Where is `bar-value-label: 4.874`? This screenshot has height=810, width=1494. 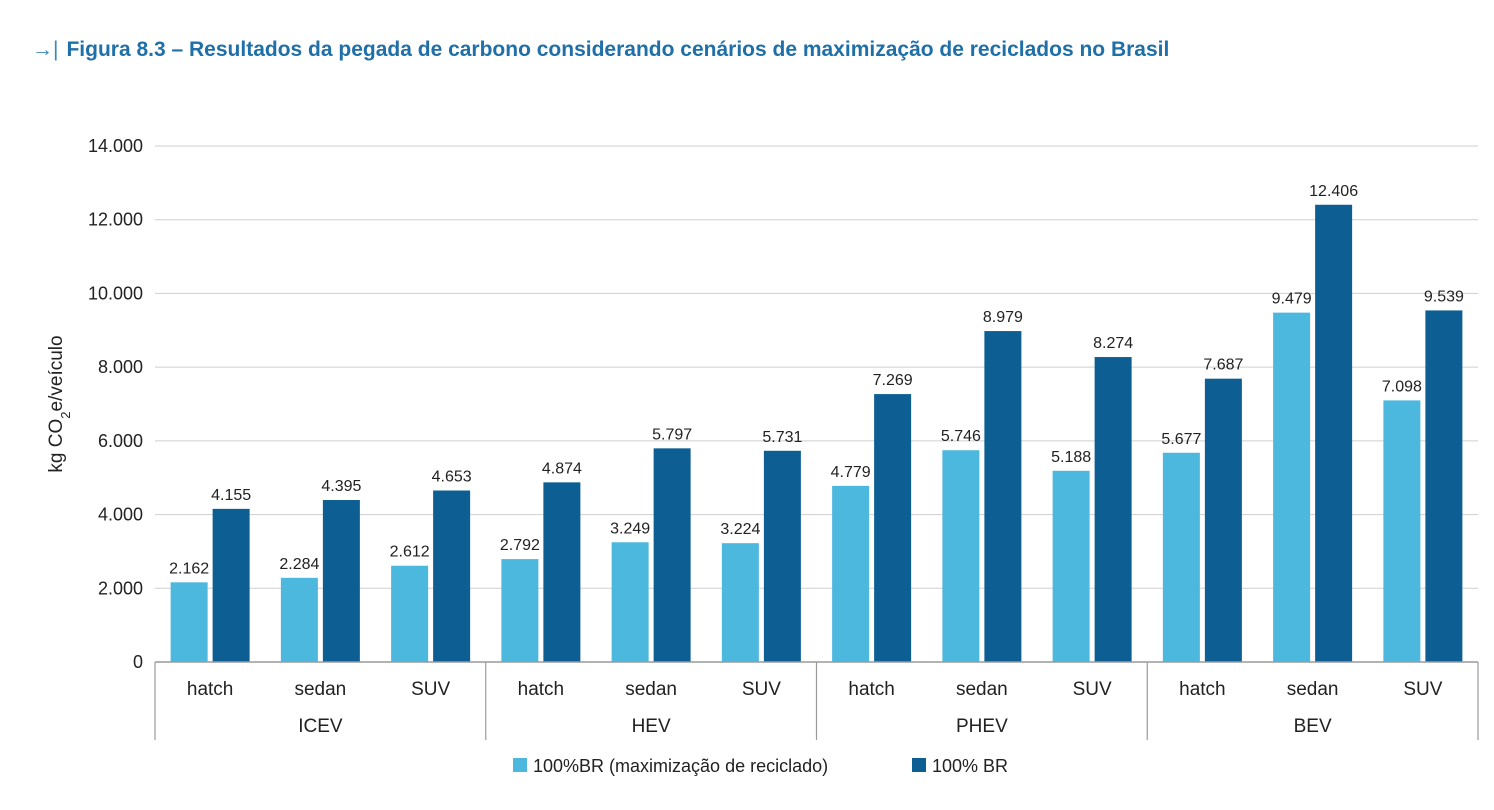
bar-value-label: 4.874 is located at coordinates (562, 468).